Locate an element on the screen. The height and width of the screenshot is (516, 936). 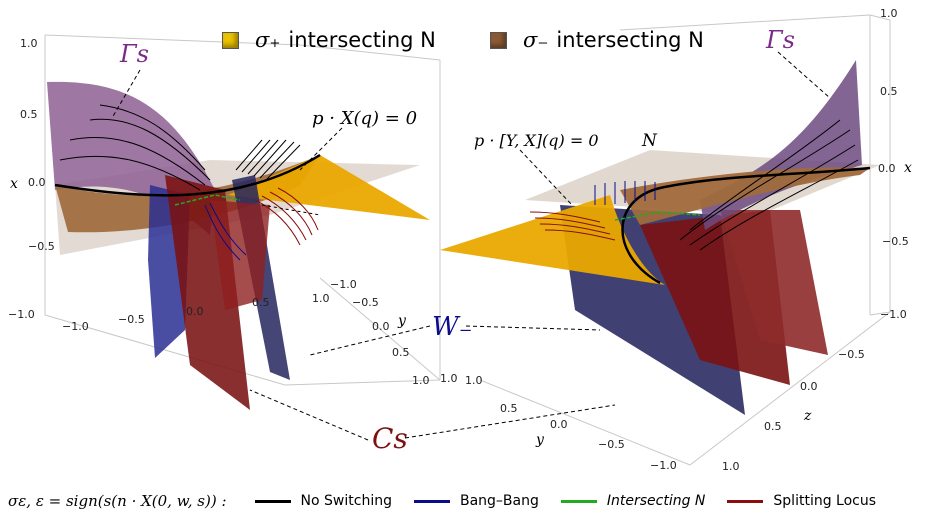
legend-bang-bang: Bang–Bang is located at coordinates (476, 501).